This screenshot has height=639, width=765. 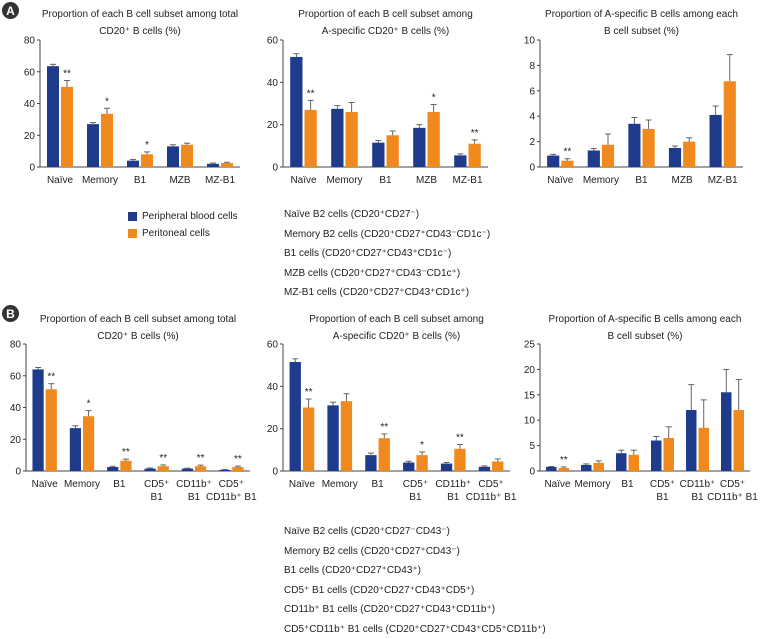 I want to click on chart-b3-y-tick-label: 0, so click(x=532, y=472).